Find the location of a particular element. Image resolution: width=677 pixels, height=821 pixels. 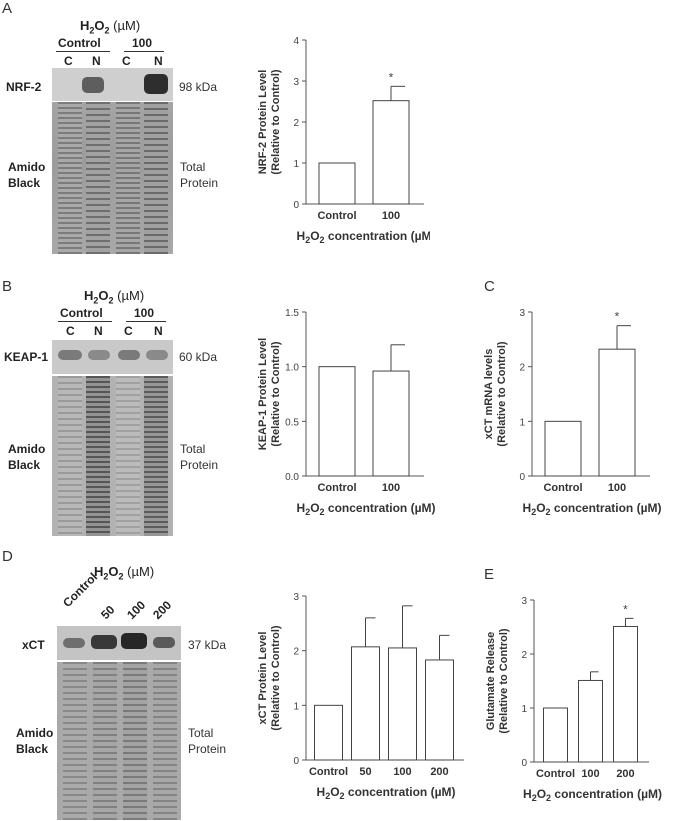

group-control-a: Control is located at coordinates (79, 43).